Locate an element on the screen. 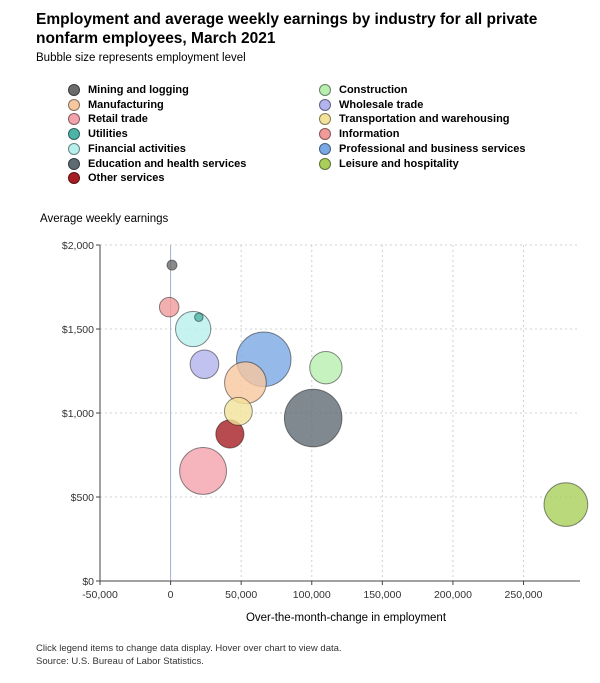  legend-item-retail-trade: Retail trade is located at coordinates (108, 119).